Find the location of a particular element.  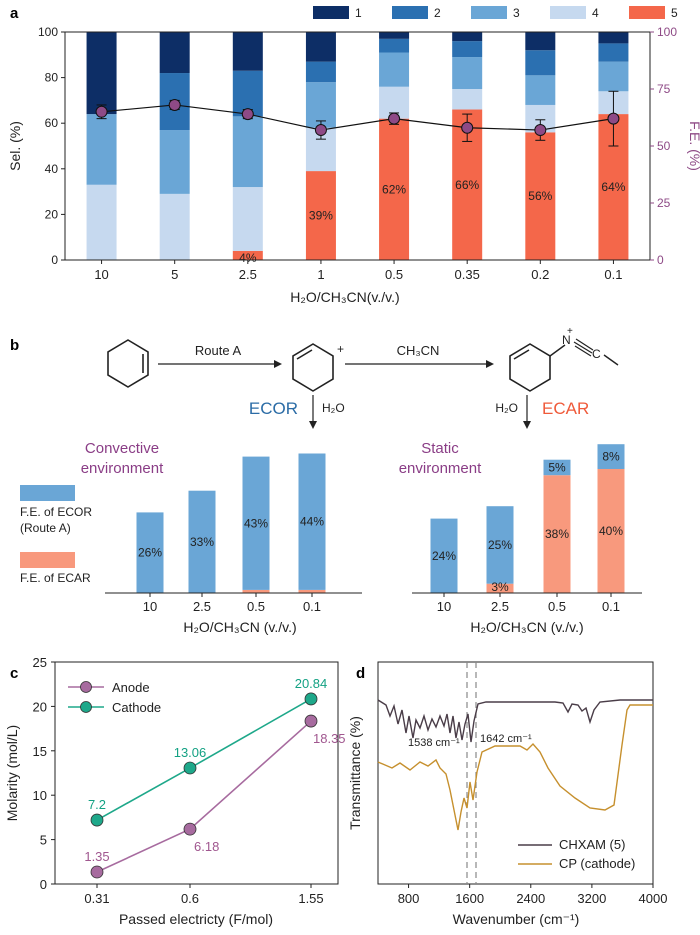

cyclohexene-molecule is located at coordinates (128, 363).